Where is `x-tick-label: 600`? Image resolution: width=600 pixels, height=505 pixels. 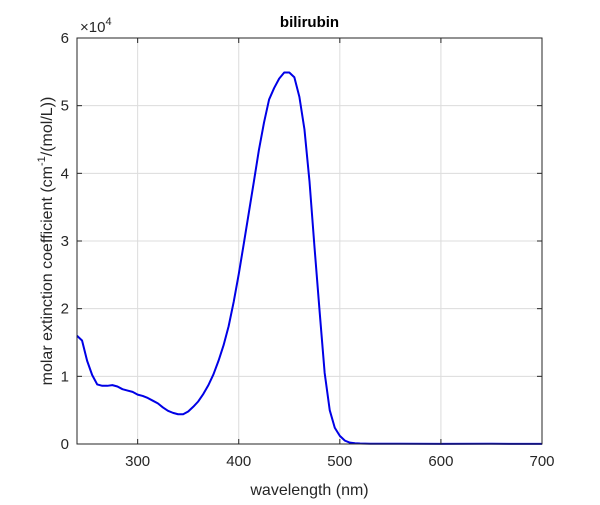 x-tick-label: 600 is located at coordinates (440, 461).